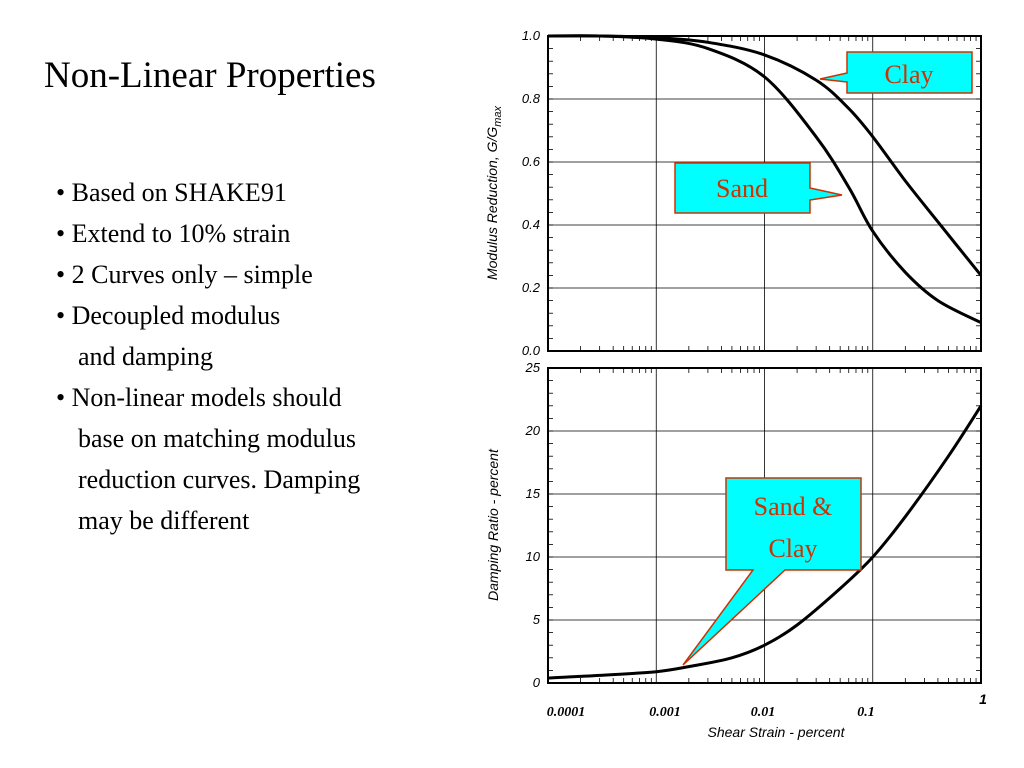 Image resolution: width=1024 pixels, height=768 pixels. Describe the element at coordinates (217, 438) in the screenshot. I see `bullet-continuation: base on matching modulus` at that location.